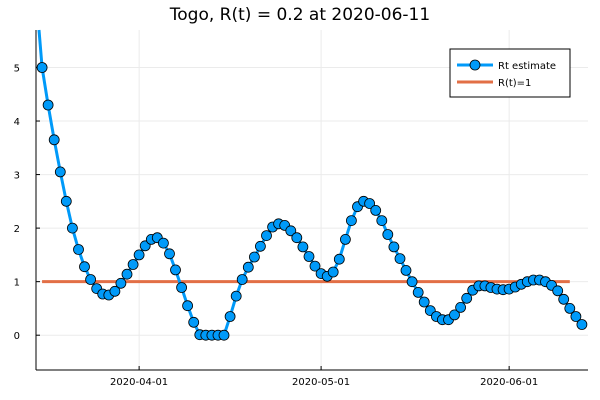  I want to click on x-tick-label: 2020-05-01, so click(321, 382).